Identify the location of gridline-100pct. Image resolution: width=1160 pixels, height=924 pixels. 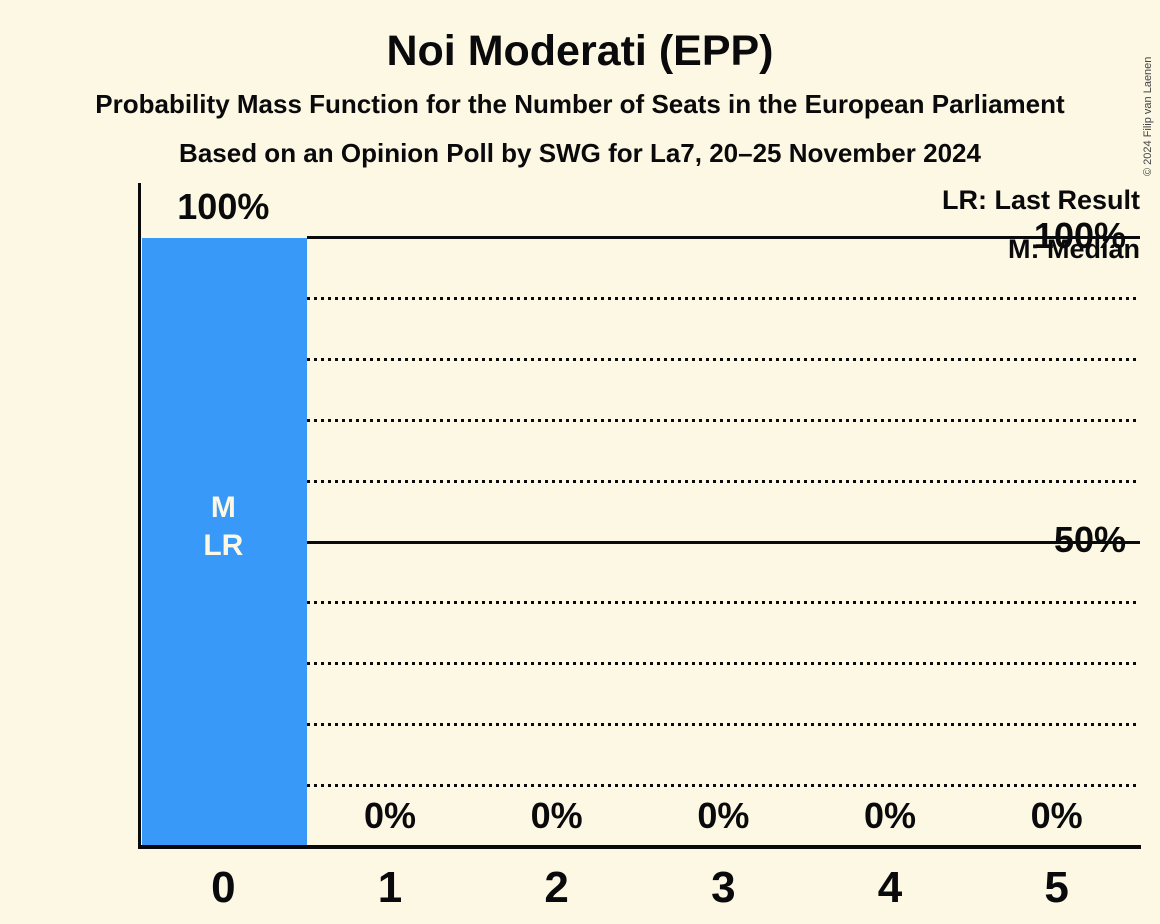
(723, 237).